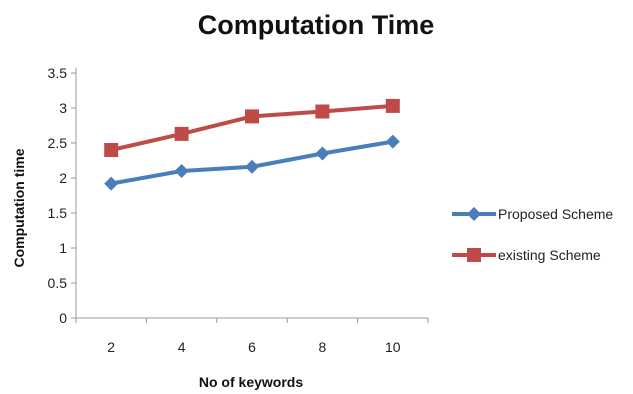 This screenshot has width=633, height=394. What do you see at coordinates (393, 347) in the screenshot?
I see `x-tick-label: 10` at bounding box center [393, 347].